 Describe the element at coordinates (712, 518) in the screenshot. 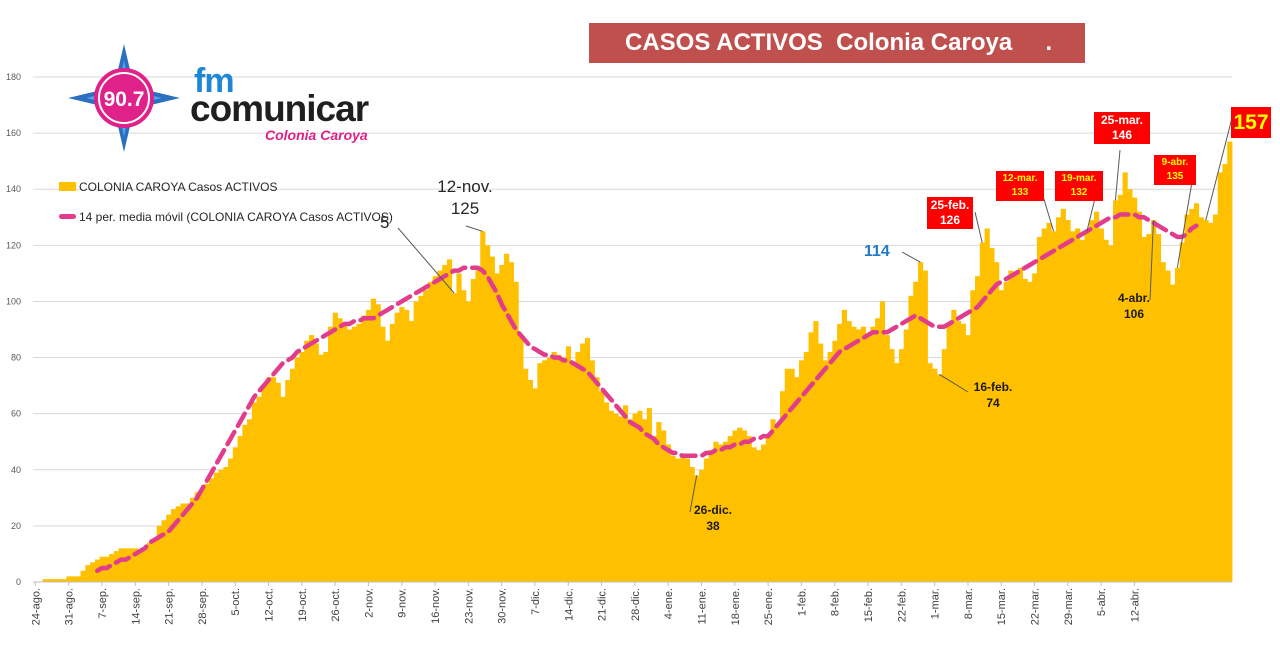

I see `annotation-26-dic: 26-dic. 38` at that location.